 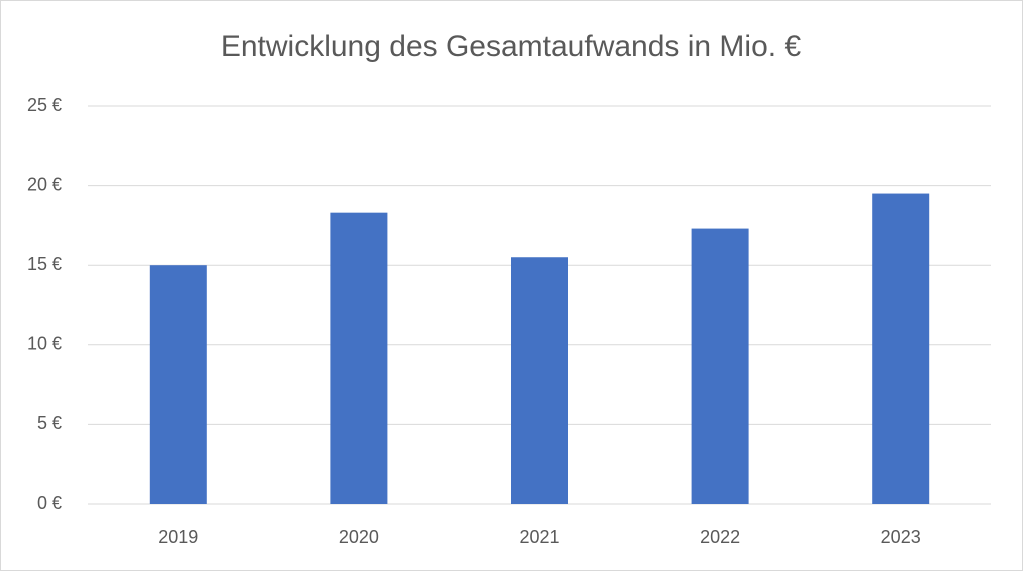 I want to click on x-tick-label: 2020, so click(x=359, y=537).